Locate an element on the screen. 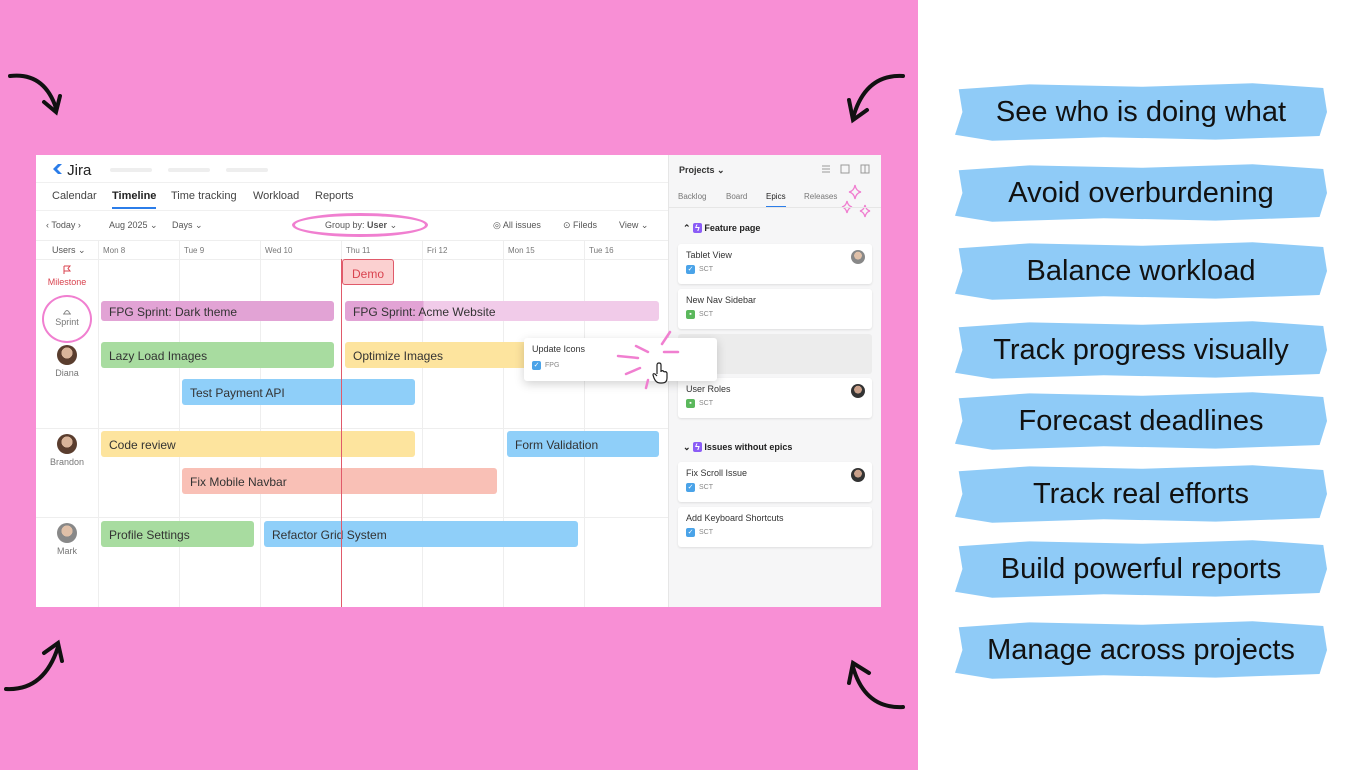 This screenshot has width=1368, height=770. feature-label: Manage across projects is located at coordinates (1141, 650).